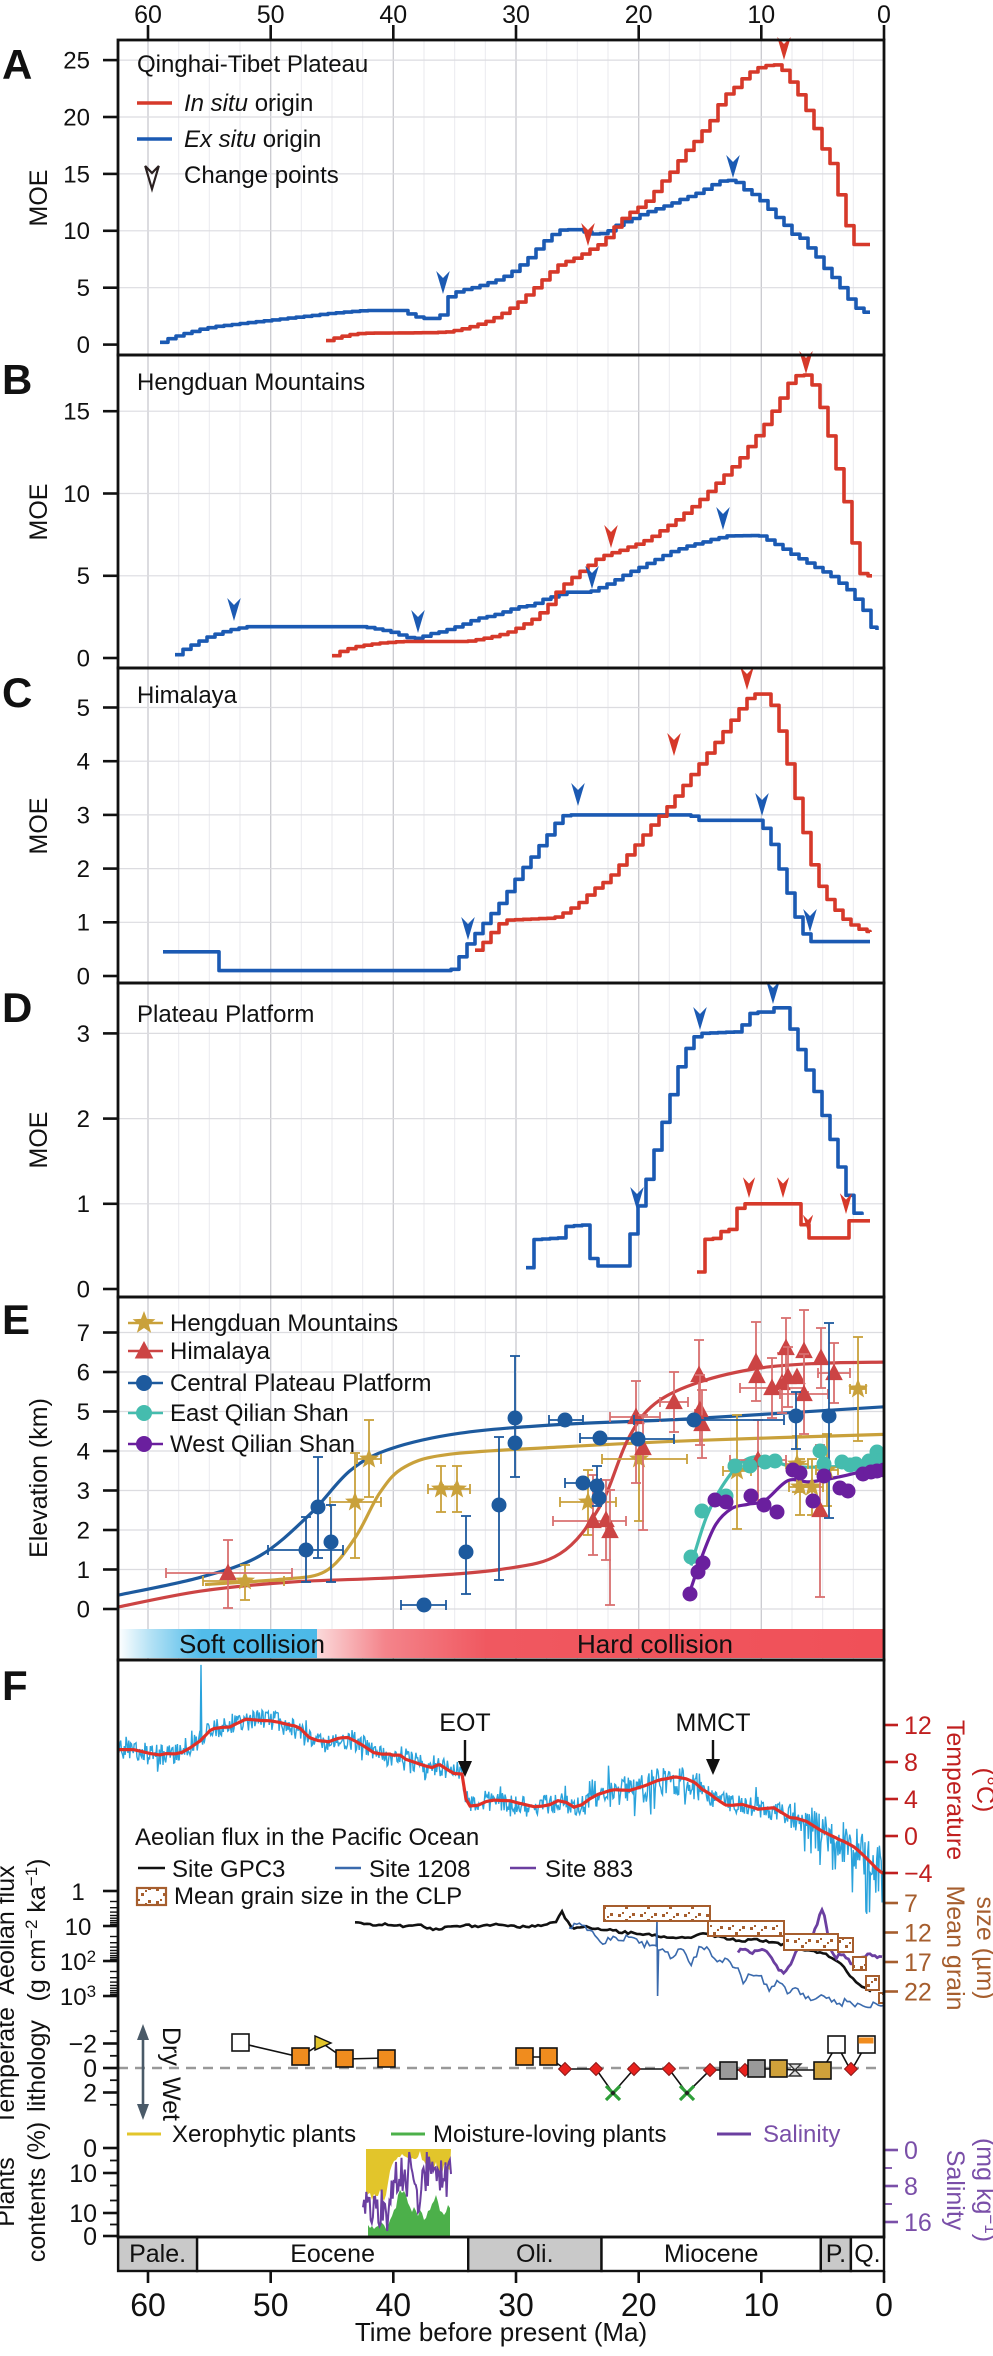  Describe the element at coordinates (17, 1007) in the screenshot. I see `svg-text: D` at that location.